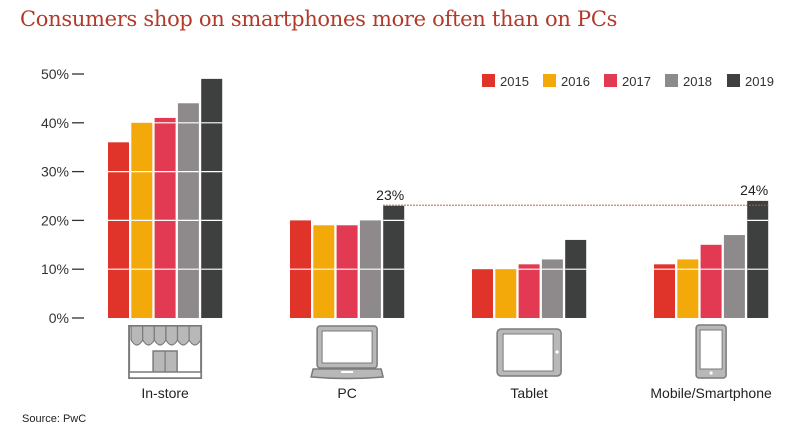 The width and height of the screenshot is (791, 434). Describe the element at coordinates (390, 195) in the screenshot. I see `data-label: 23%` at that location.